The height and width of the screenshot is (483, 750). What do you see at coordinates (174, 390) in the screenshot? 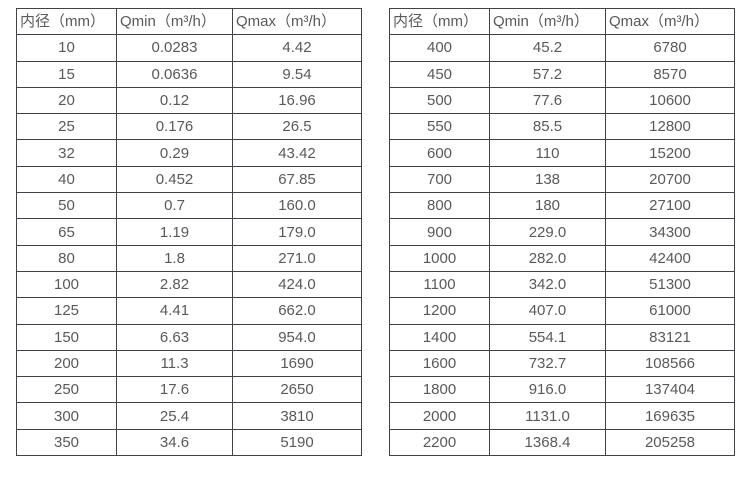
I see `table-cell: 17.6` at bounding box center [174, 390].